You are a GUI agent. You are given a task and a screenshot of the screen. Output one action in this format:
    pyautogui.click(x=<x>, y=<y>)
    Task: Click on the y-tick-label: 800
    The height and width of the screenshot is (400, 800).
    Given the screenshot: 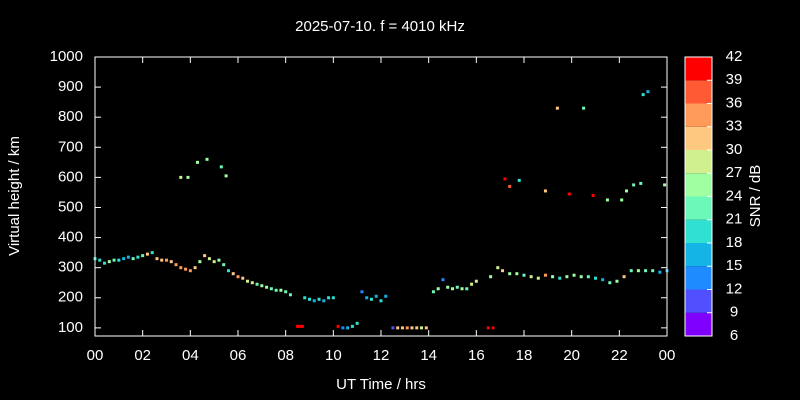 What is the action you would take?
    pyautogui.click(x=70, y=116)
    